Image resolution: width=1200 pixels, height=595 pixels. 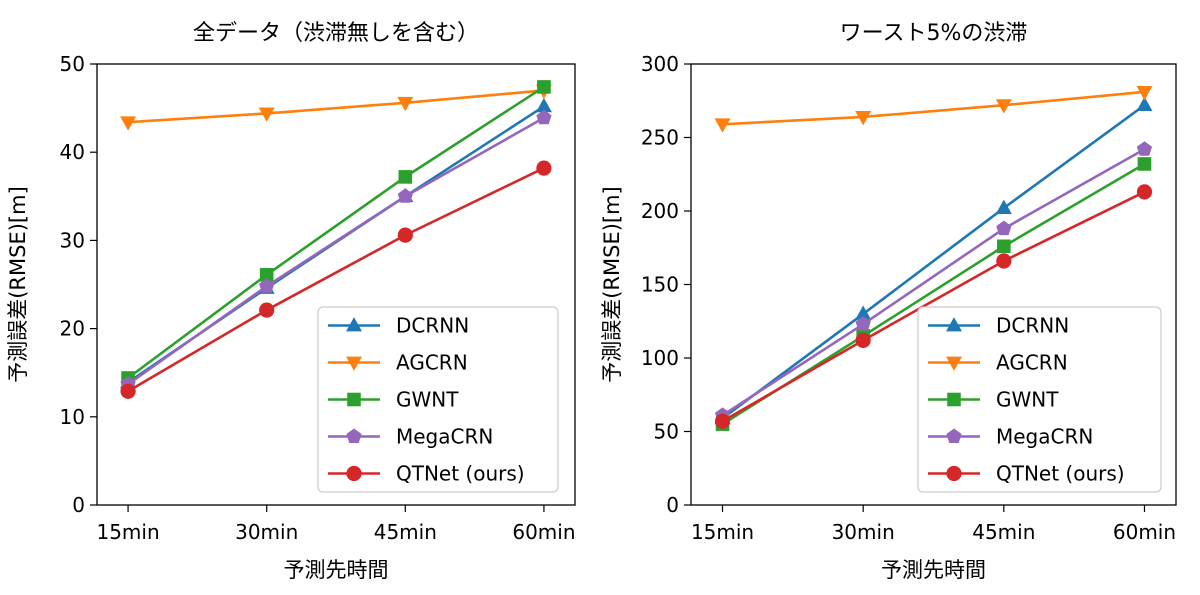 What do you see at coordinates (660, 285) in the screenshot?
I see `y-tick-label: 150` at bounding box center [660, 285].